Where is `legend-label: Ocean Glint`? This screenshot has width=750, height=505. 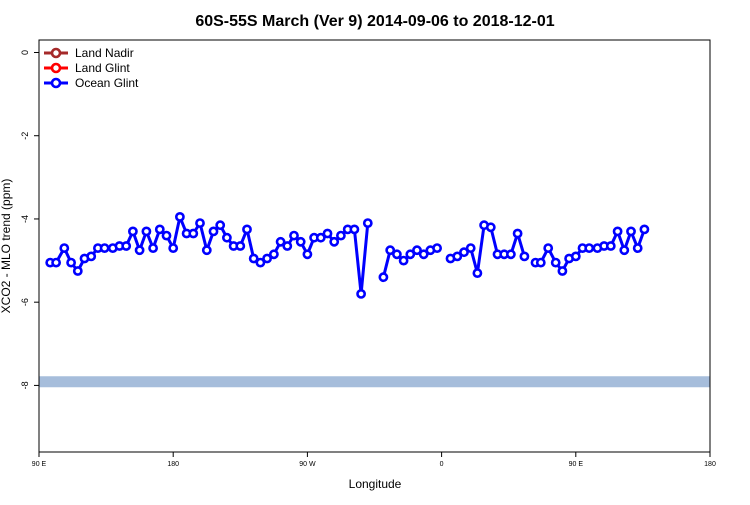 legend-label: Ocean Glint is located at coordinates (107, 83).